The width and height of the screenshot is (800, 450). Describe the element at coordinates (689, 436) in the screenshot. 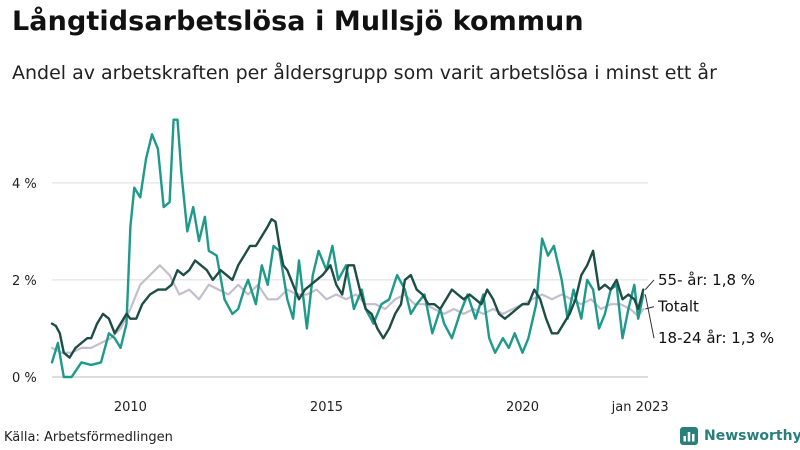

I see `bar-chart-icon` at that location.